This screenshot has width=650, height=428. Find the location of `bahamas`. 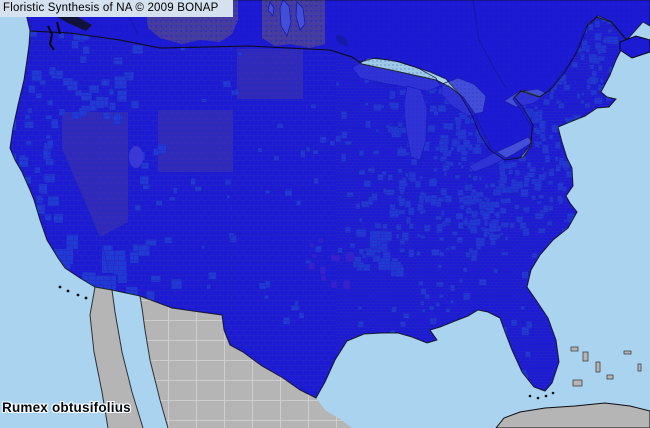

bahamas is located at coordinates (606, 366).